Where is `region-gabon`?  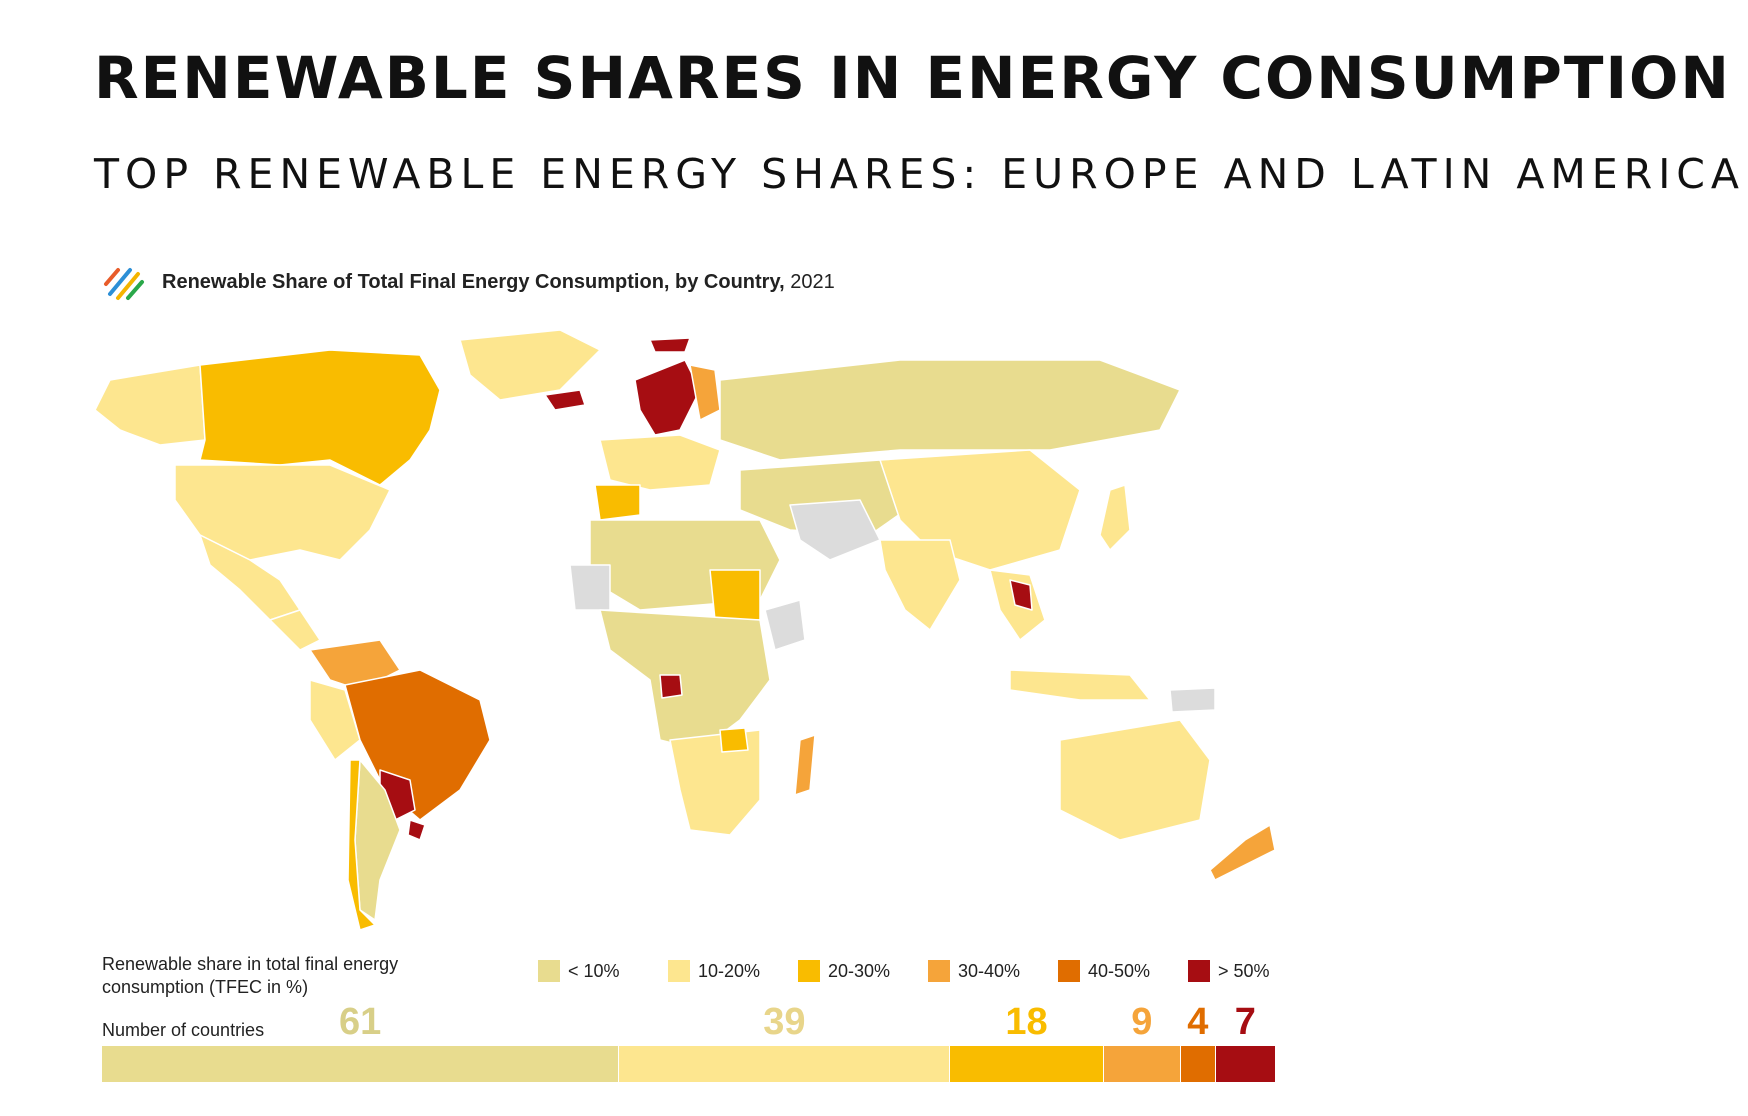 region-gabon is located at coordinates (671, 686).